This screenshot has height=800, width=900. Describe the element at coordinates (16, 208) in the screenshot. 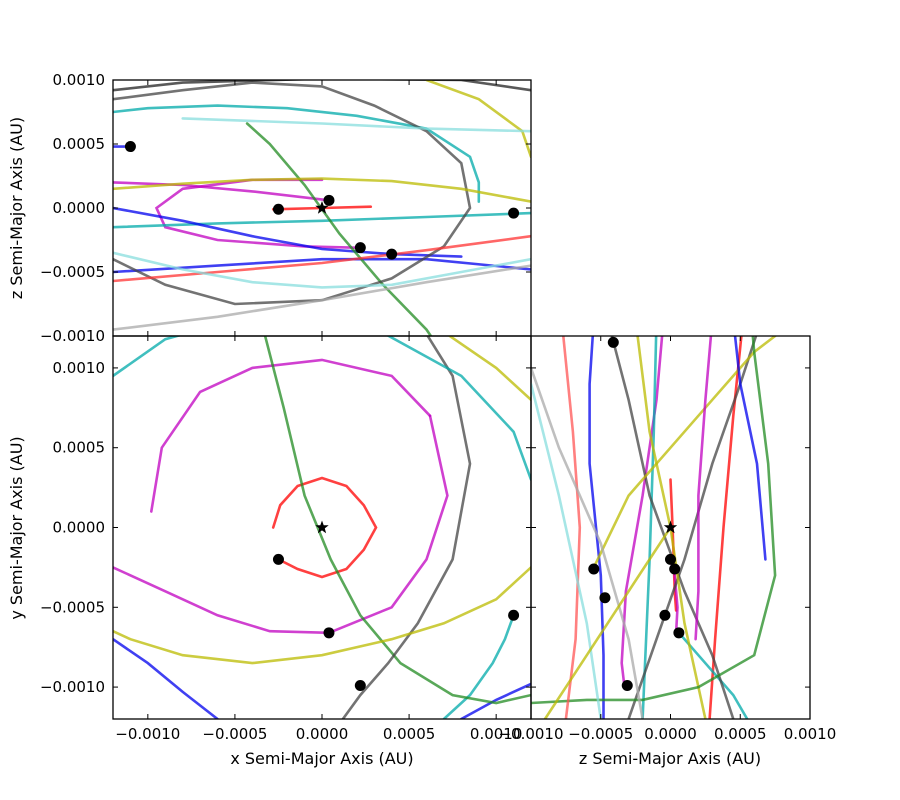

I see `panel-xz-ylabel: z Semi-Major Axis (AU)` at that location.